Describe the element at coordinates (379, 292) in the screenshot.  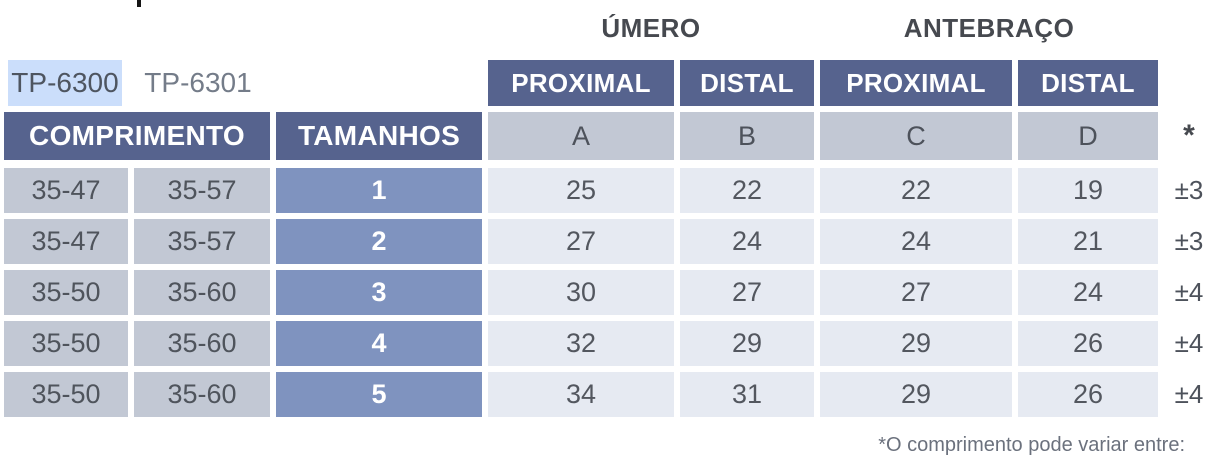
I see `table-cell-tamanho: 3` at that location.